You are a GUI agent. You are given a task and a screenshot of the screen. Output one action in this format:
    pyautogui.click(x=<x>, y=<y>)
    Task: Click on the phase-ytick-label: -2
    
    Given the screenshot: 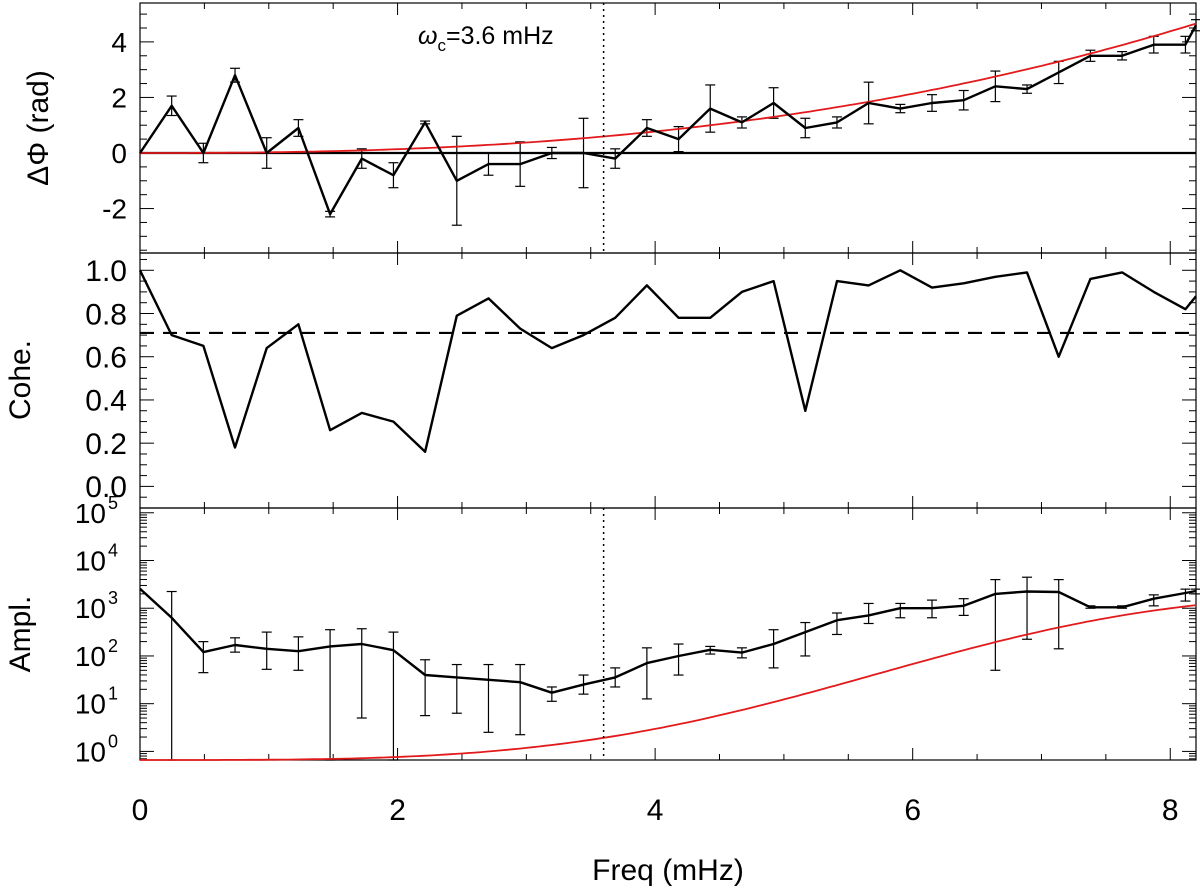 What is the action you would take?
    pyautogui.click(x=114, y=209)
    